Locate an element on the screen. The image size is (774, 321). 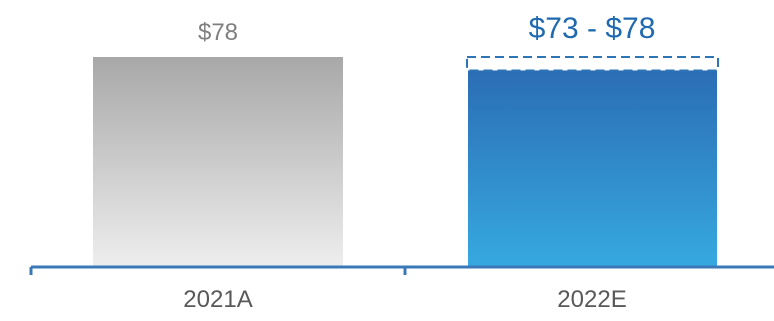
data-label-2021A: $78 is located at coordinates (218, 32).